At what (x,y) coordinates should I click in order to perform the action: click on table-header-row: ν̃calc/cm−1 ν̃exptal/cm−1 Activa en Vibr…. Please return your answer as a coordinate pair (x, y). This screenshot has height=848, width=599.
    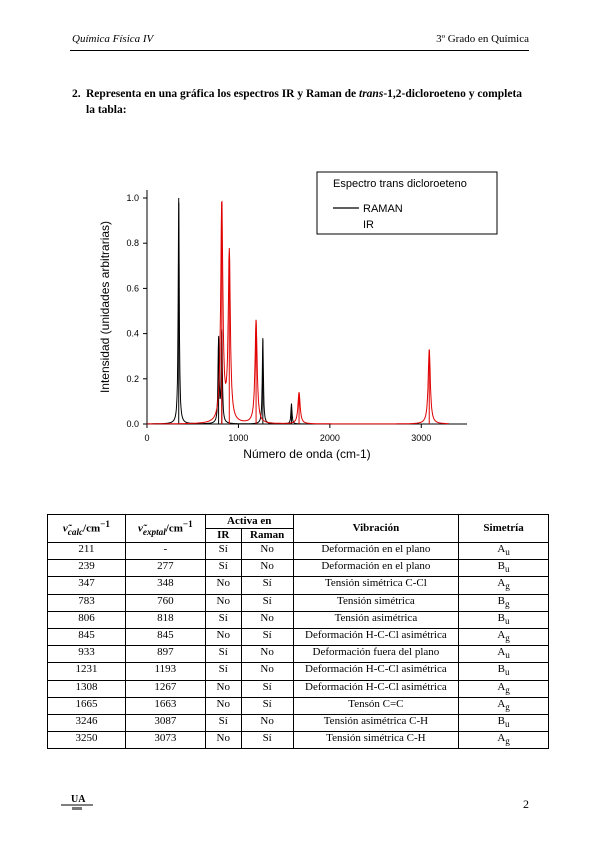
    Looking at the image, I should click on (298, 528).